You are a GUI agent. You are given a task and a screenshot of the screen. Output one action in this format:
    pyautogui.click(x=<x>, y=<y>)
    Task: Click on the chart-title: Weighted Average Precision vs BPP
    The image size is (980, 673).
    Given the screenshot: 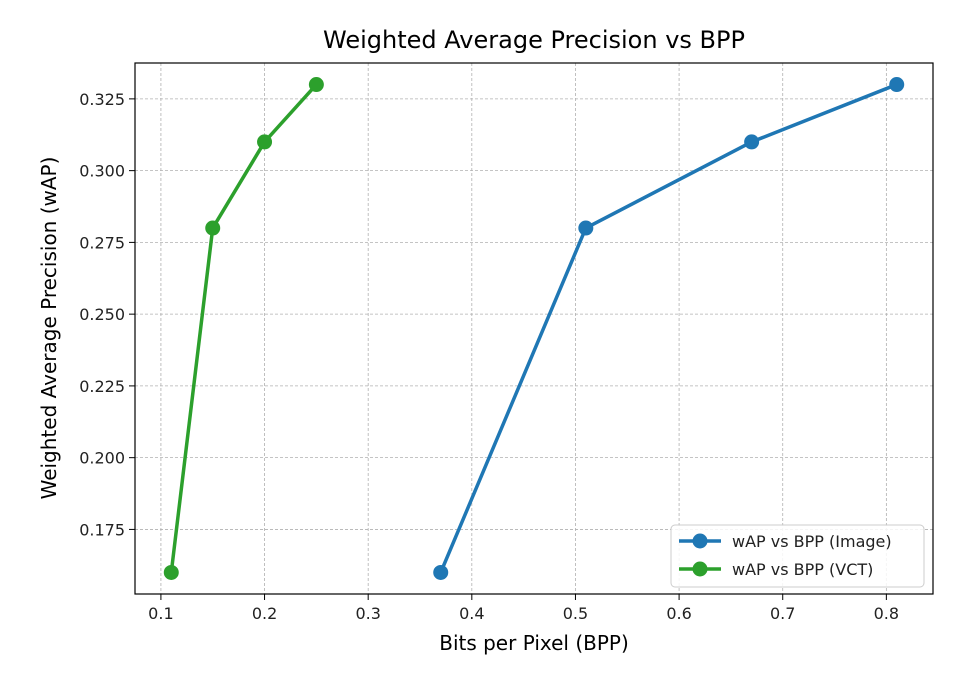 What is the action you would take?
    pyautogui.click(x=534, y=40)
    